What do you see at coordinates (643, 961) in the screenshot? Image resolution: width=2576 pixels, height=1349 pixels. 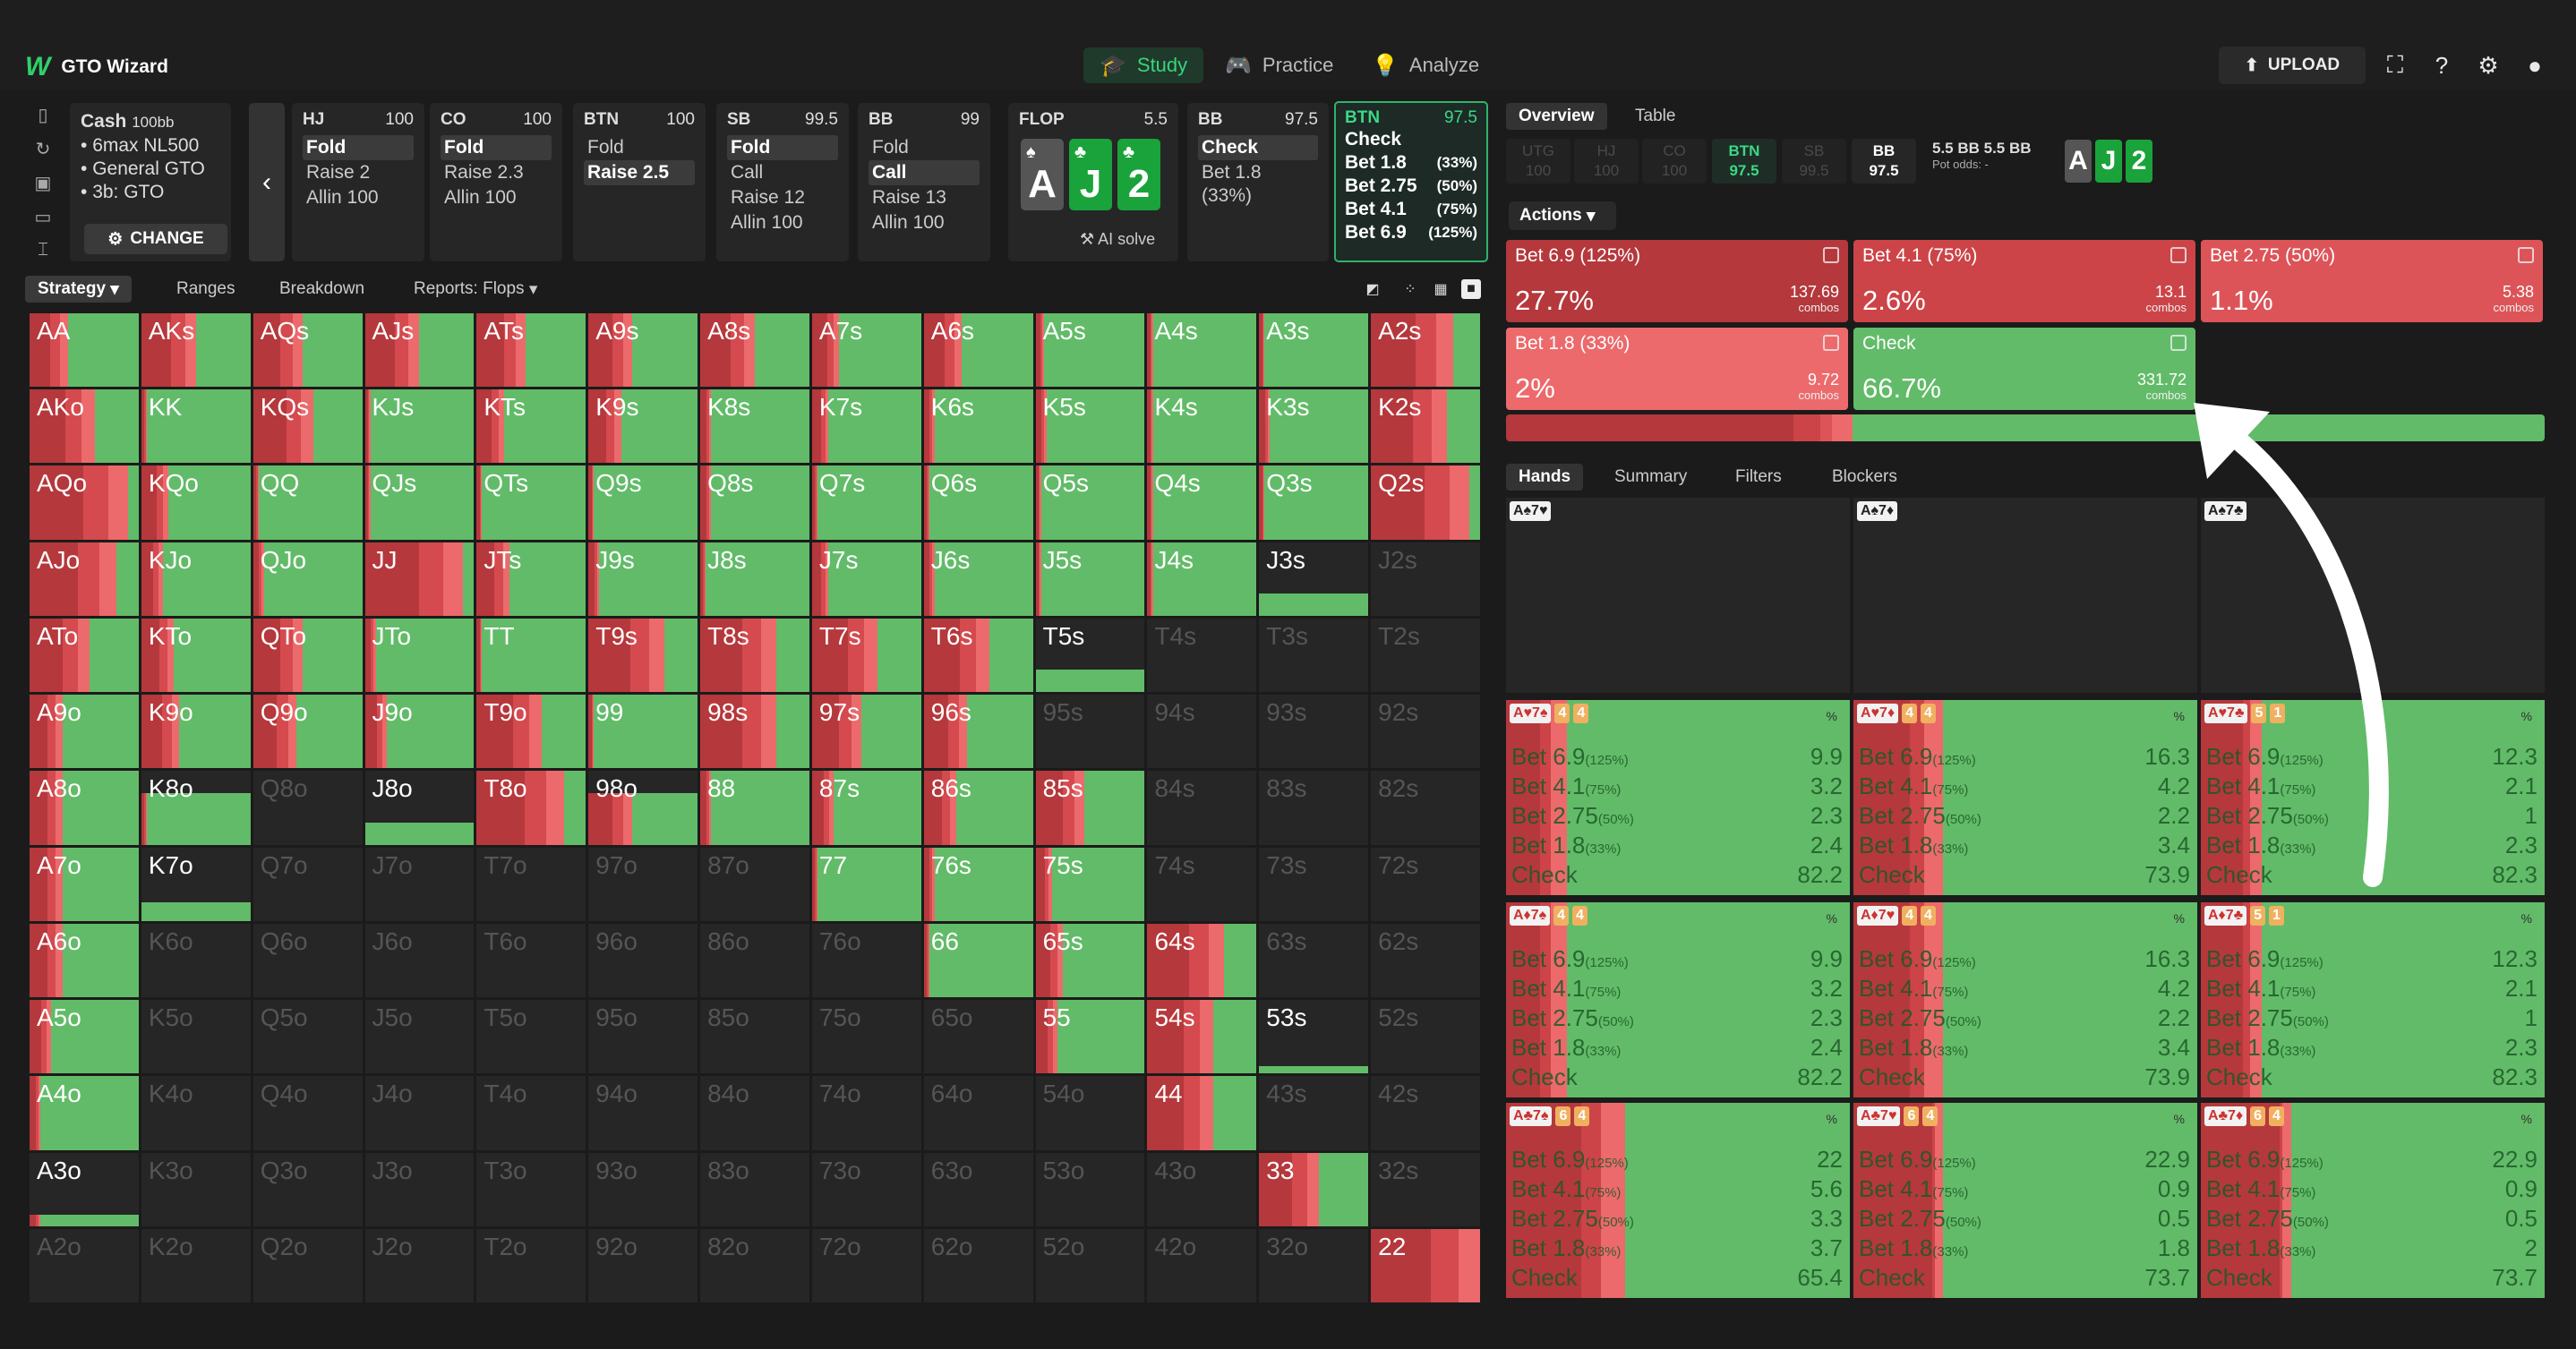 I see `hand-cell: 96o` at bounding box center [643, 961].